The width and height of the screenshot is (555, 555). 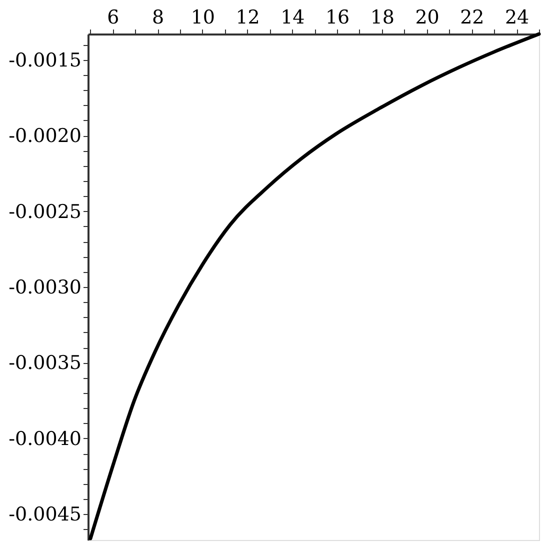 I want to click on x-tick-label: 20, so click(x=427, y=17).